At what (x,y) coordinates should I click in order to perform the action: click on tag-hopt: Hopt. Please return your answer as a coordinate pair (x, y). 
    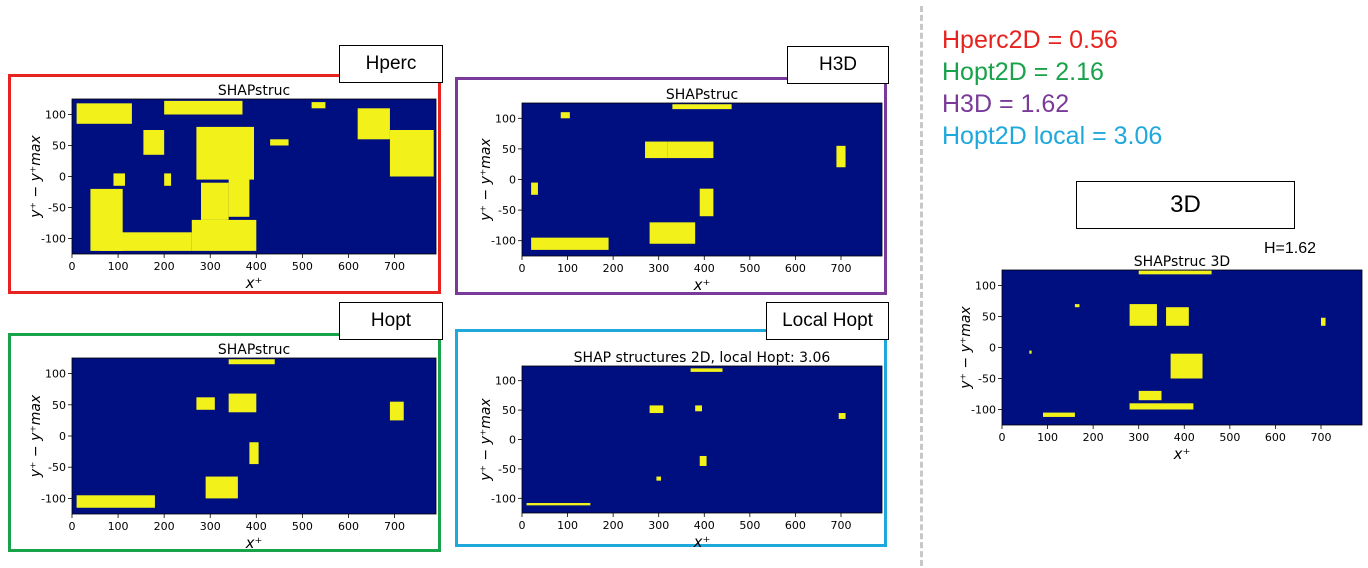
    Looking at the image, I should click on (391, 321).